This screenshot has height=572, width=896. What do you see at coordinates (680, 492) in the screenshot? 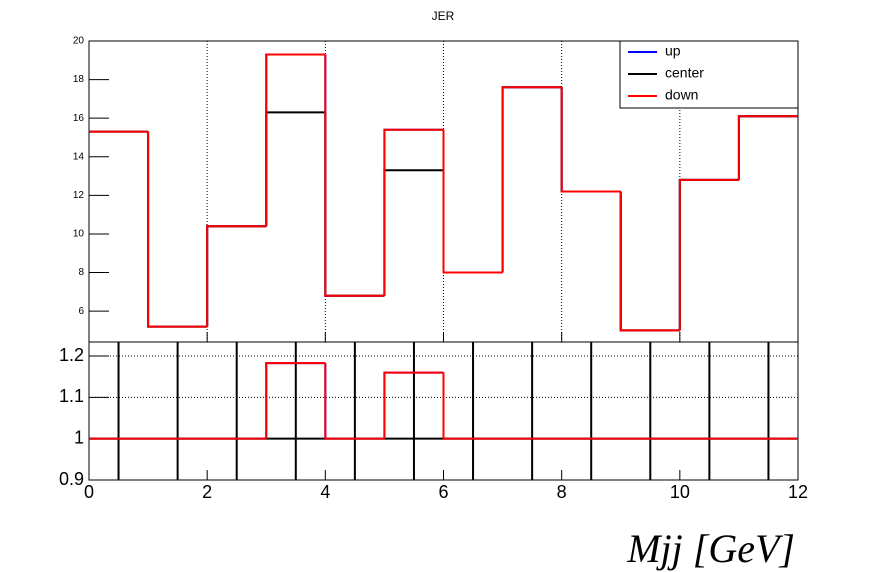
I see `x-tick-label: 10` at bounding box center [680, 492].